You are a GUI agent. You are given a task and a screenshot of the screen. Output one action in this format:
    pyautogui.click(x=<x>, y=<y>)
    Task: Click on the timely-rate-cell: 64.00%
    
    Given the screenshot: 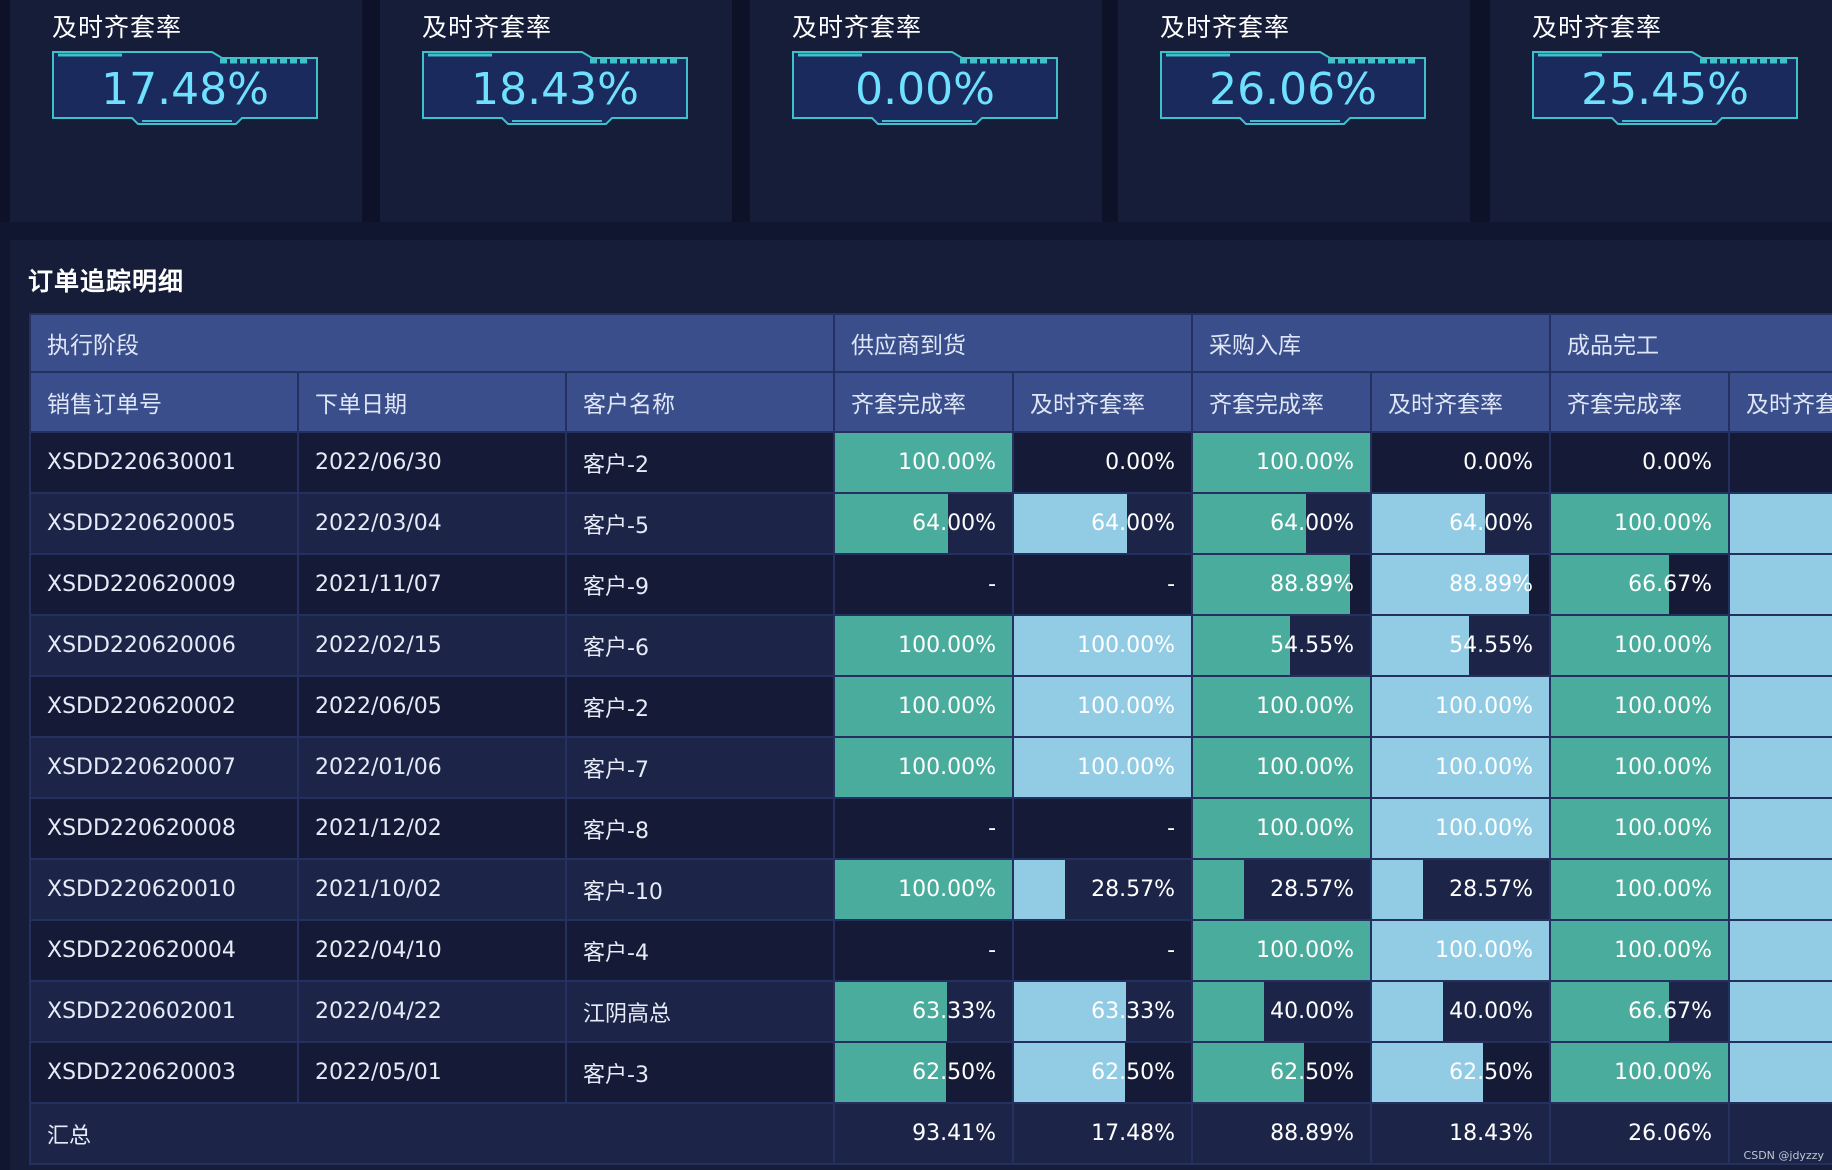 What is the action you would take?
    pyautogui.click(x=1461, y=523)
    